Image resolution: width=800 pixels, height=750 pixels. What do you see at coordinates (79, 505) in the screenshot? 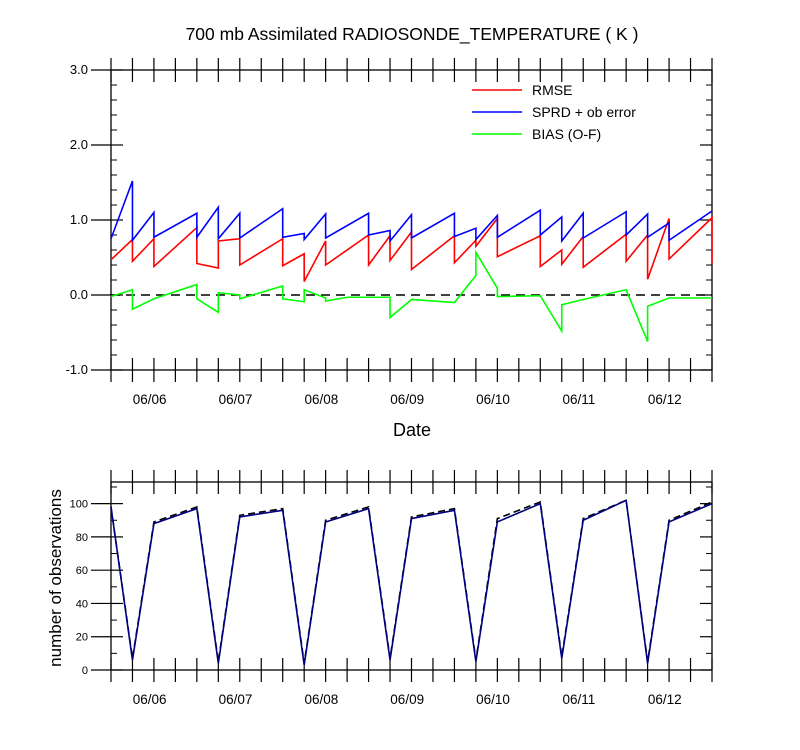
I see `y-tick-label: 100` at bounding box center [79, 505].